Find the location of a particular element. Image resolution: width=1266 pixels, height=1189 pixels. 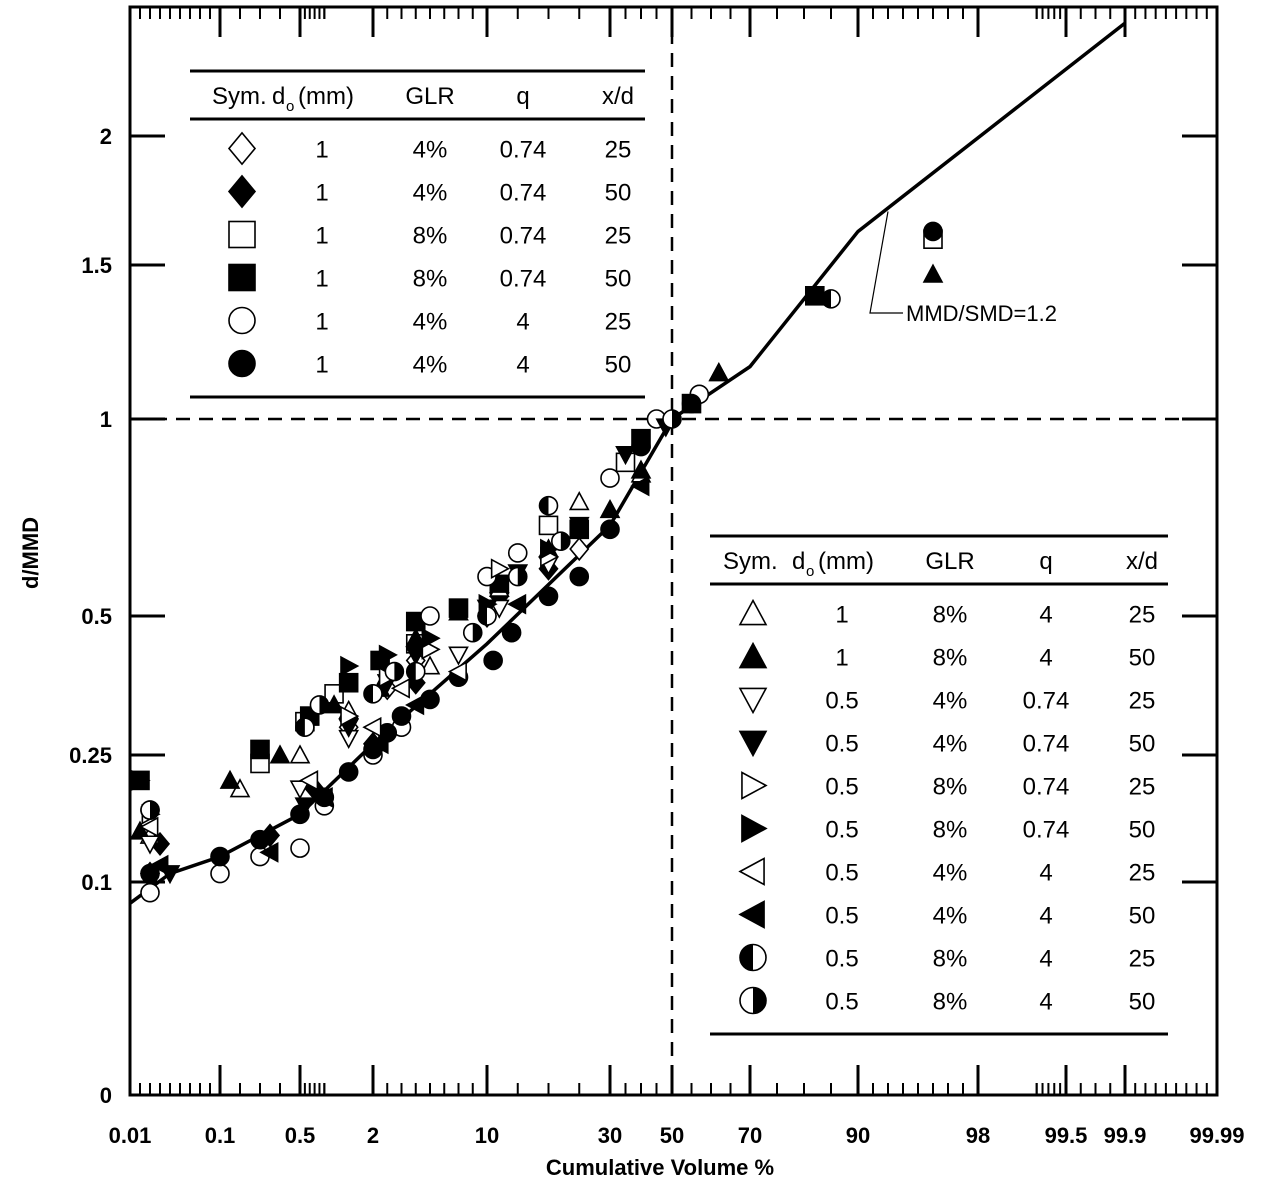

marker-triangle-right-open is located at coordinates (350, 716).